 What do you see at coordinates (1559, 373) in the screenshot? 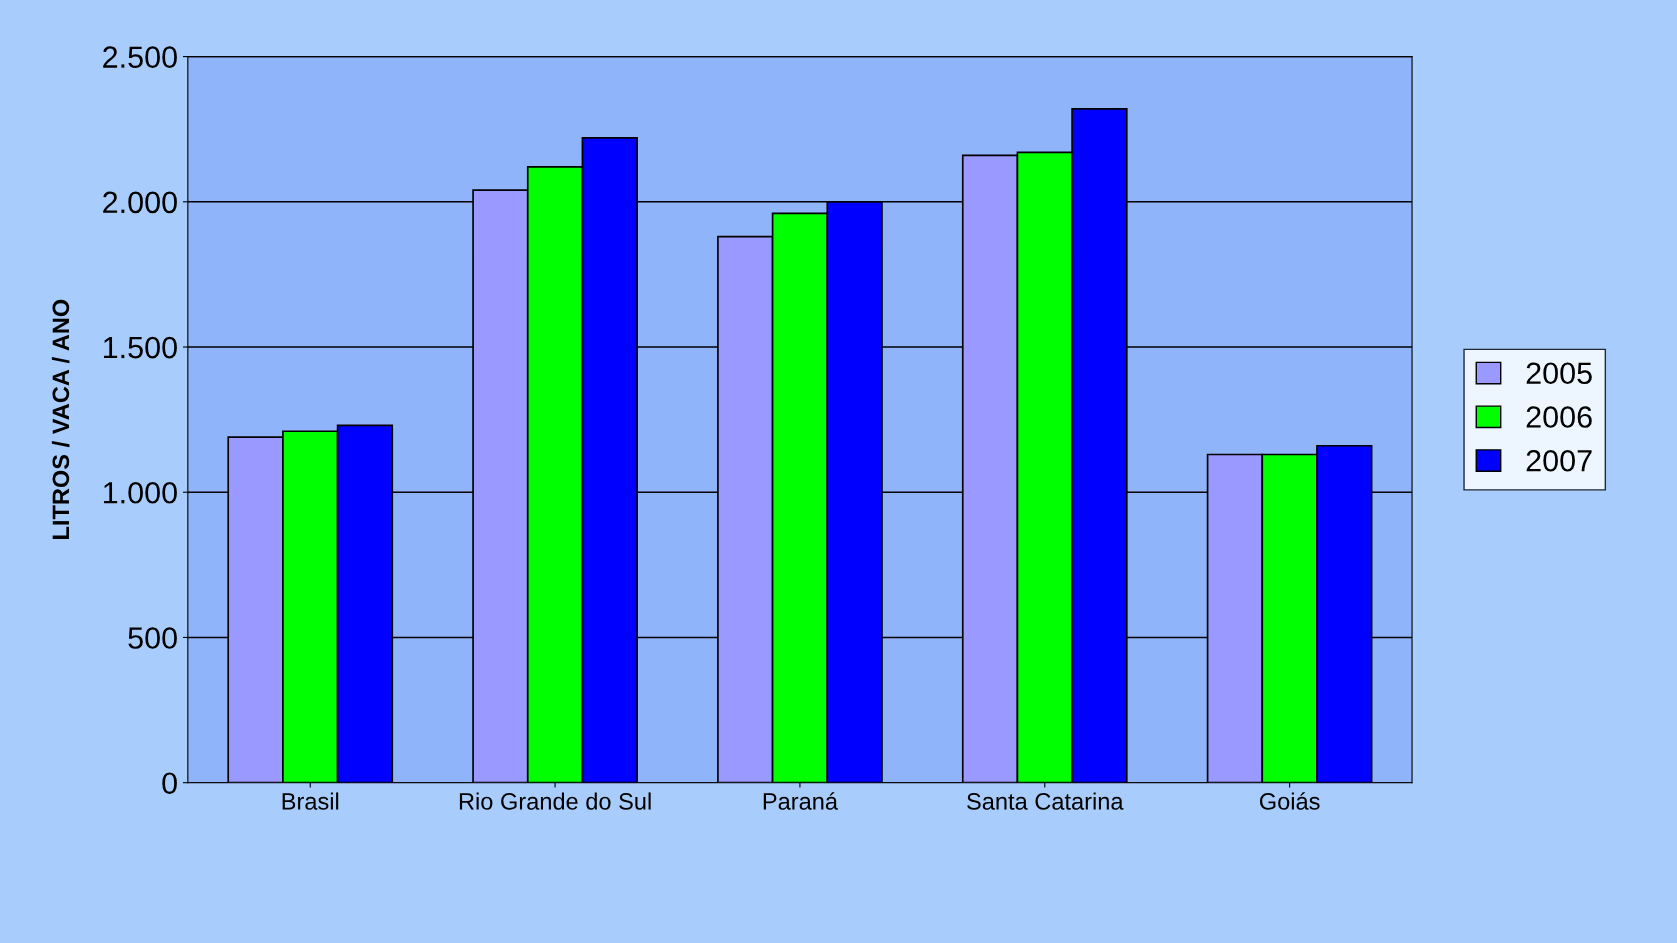
I see `legend-label: 2005` at bounding box center [1559, 373].